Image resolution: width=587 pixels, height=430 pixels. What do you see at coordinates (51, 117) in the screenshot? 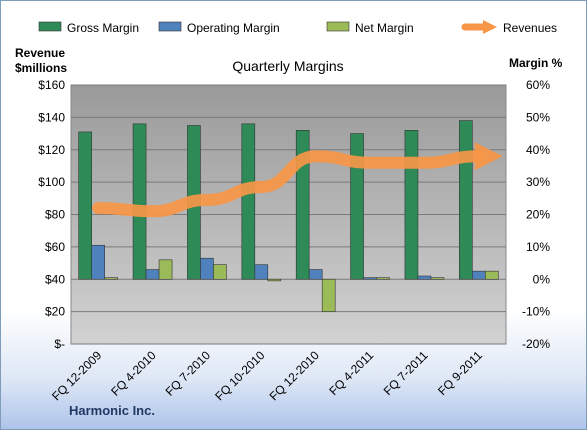
I see `left-tick-label: $140` at bounding box center [51, 117].